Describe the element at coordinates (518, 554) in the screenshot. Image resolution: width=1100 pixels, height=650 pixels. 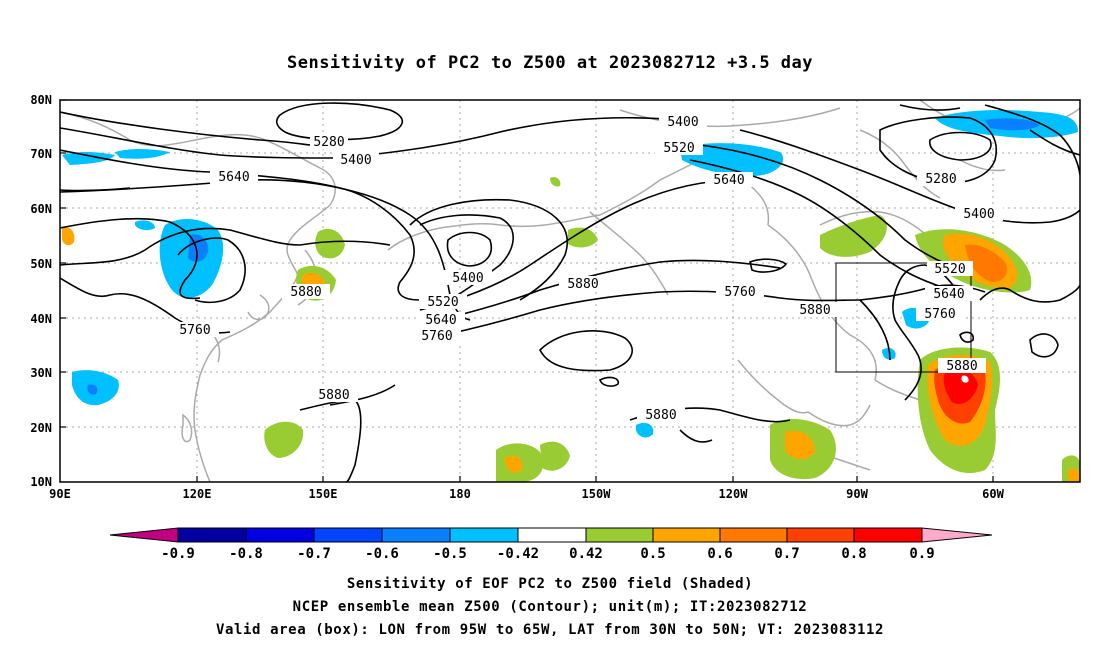
I see `colorbar-tick-label: -0.42` at that location.